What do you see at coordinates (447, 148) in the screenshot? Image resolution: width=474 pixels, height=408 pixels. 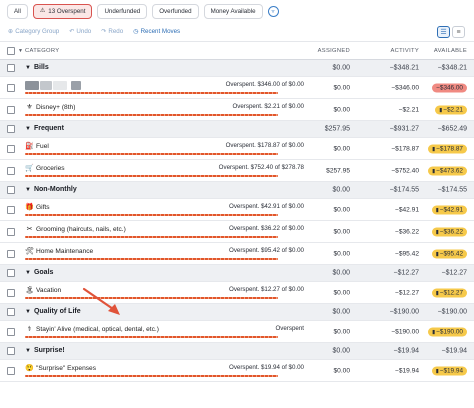 I see `available-badge: ▮−$178.87` at bounding box center [447, 148].